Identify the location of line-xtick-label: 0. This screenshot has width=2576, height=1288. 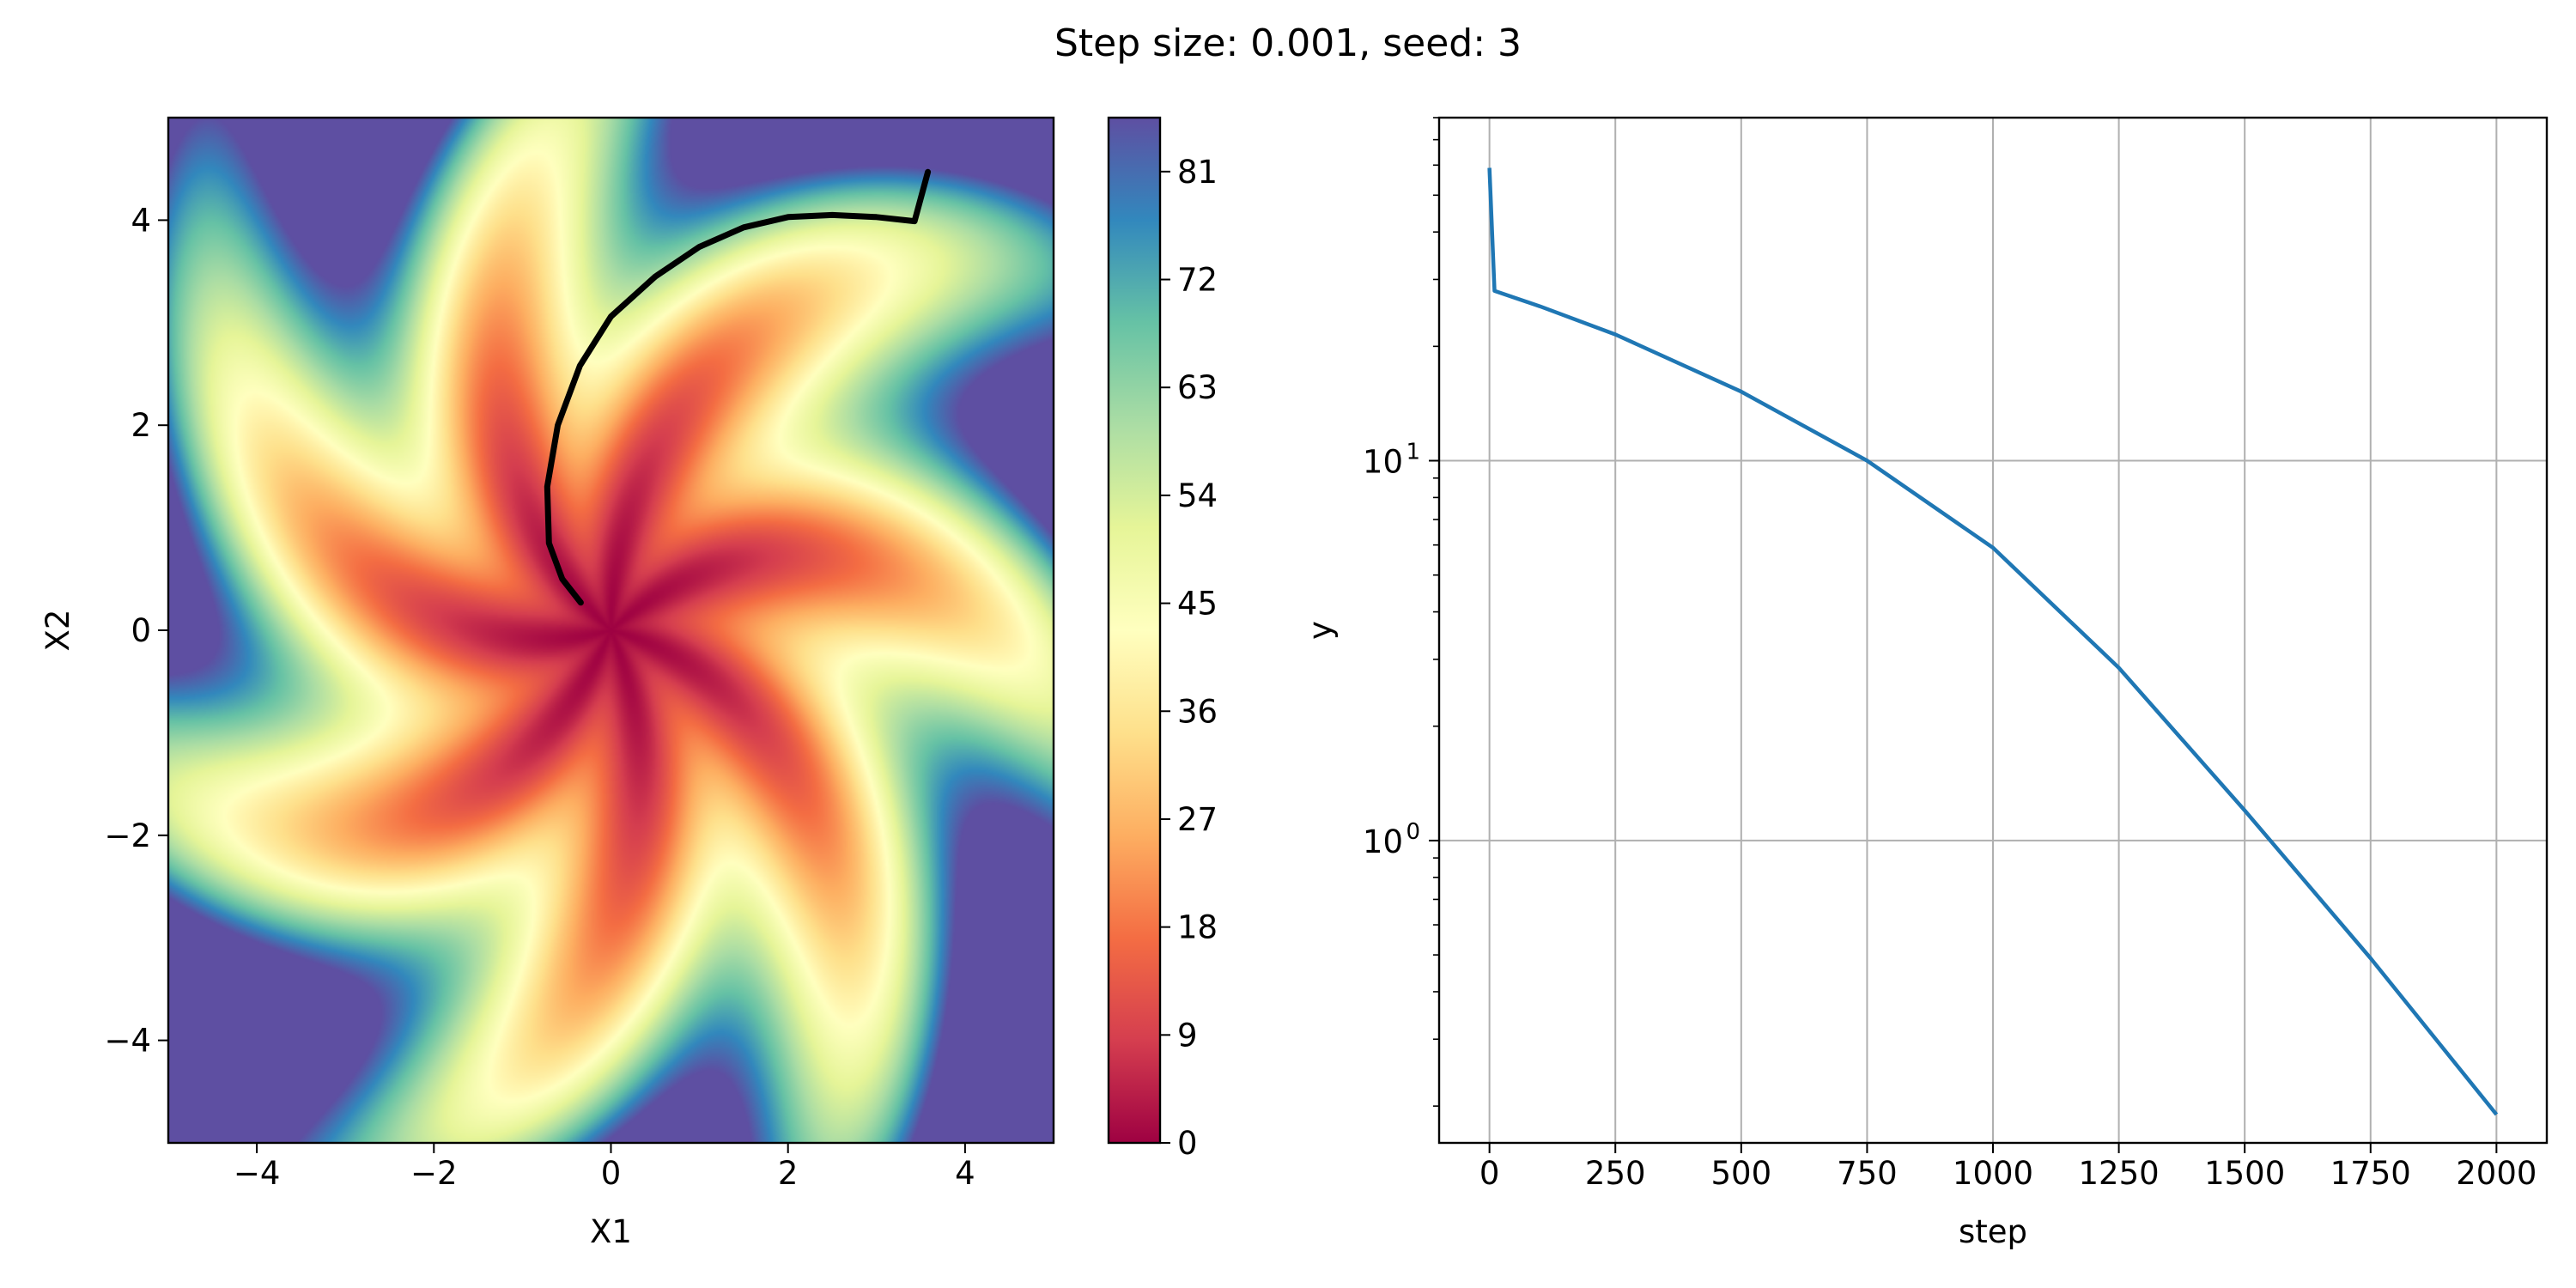
(1489, 1173).